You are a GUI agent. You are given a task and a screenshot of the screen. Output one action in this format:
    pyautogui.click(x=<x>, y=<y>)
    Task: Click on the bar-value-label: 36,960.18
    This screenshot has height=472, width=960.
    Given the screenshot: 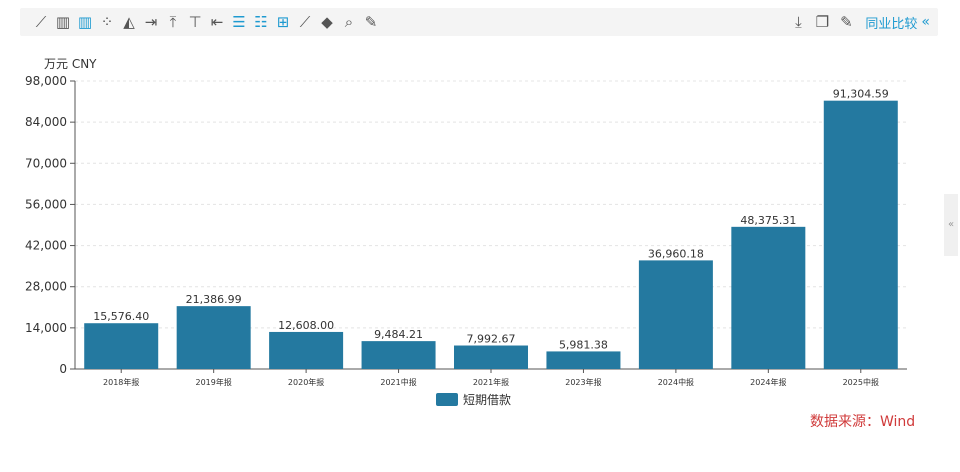 What is the action you would take?
    pyautogui.click(x=676, y=253)
    